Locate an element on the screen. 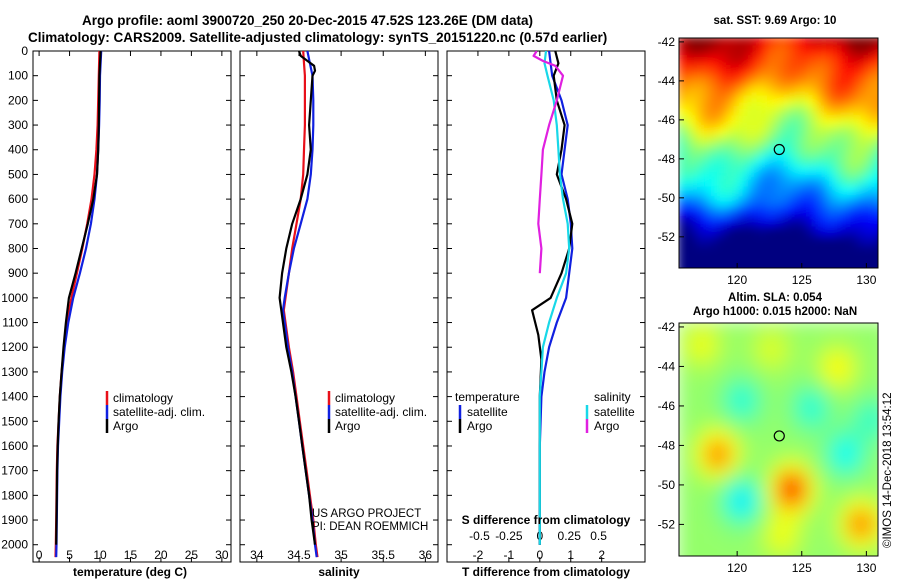 The width and height of the screenshot is (900, 580). temperature-series is located at coordinates (78, 304).